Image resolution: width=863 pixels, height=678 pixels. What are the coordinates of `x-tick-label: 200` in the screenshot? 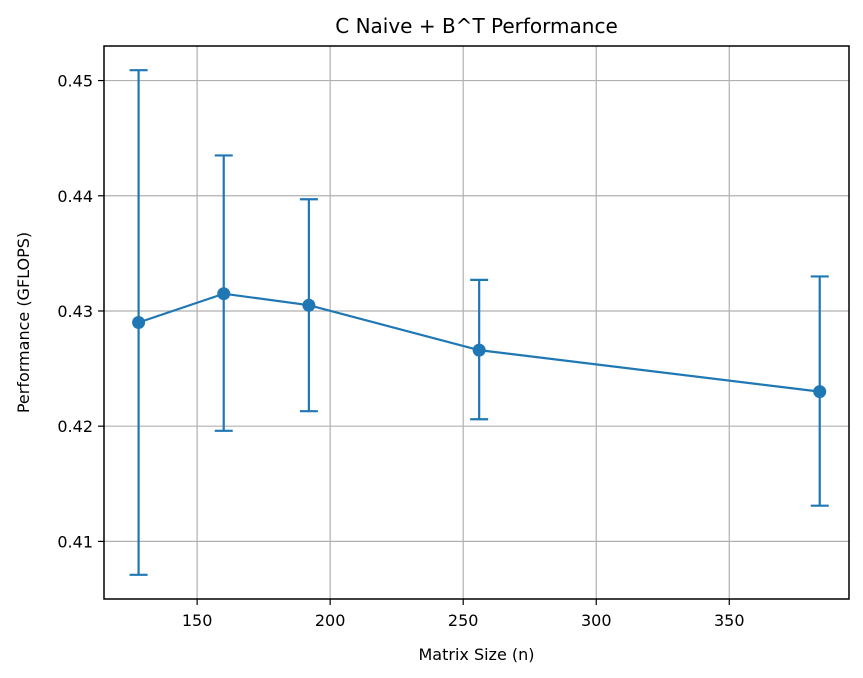 It's located at (330, 620).